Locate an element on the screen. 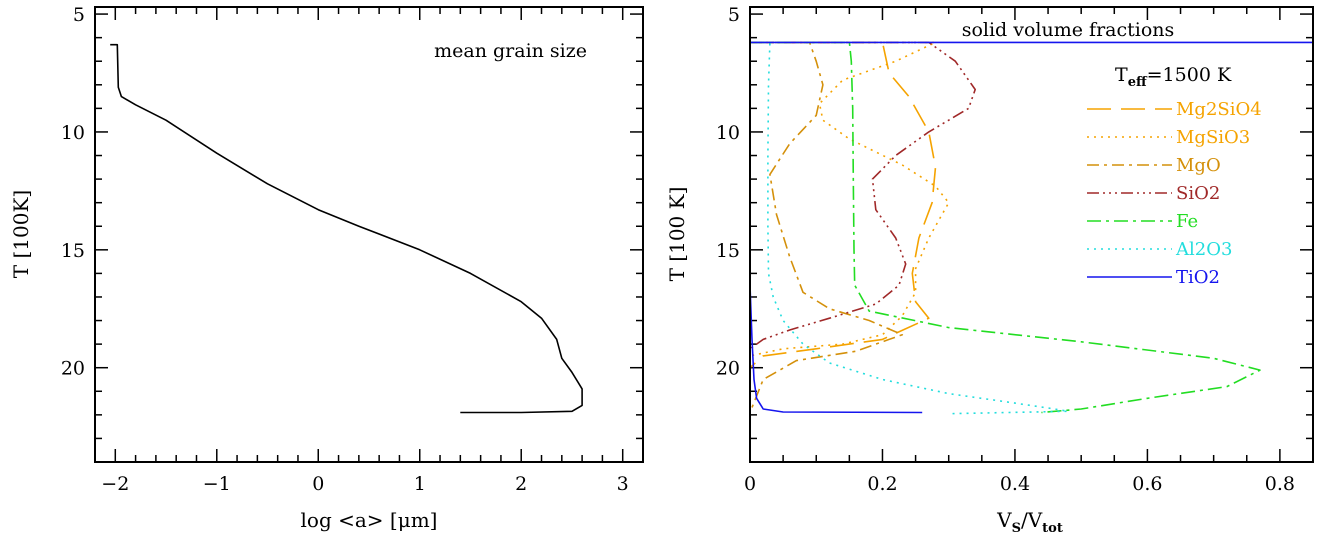 Image resolution: width=1317 pixels, height=537 pixels. x-axis-title-left: log <a> [μm] is located at coordinates (369, 520).